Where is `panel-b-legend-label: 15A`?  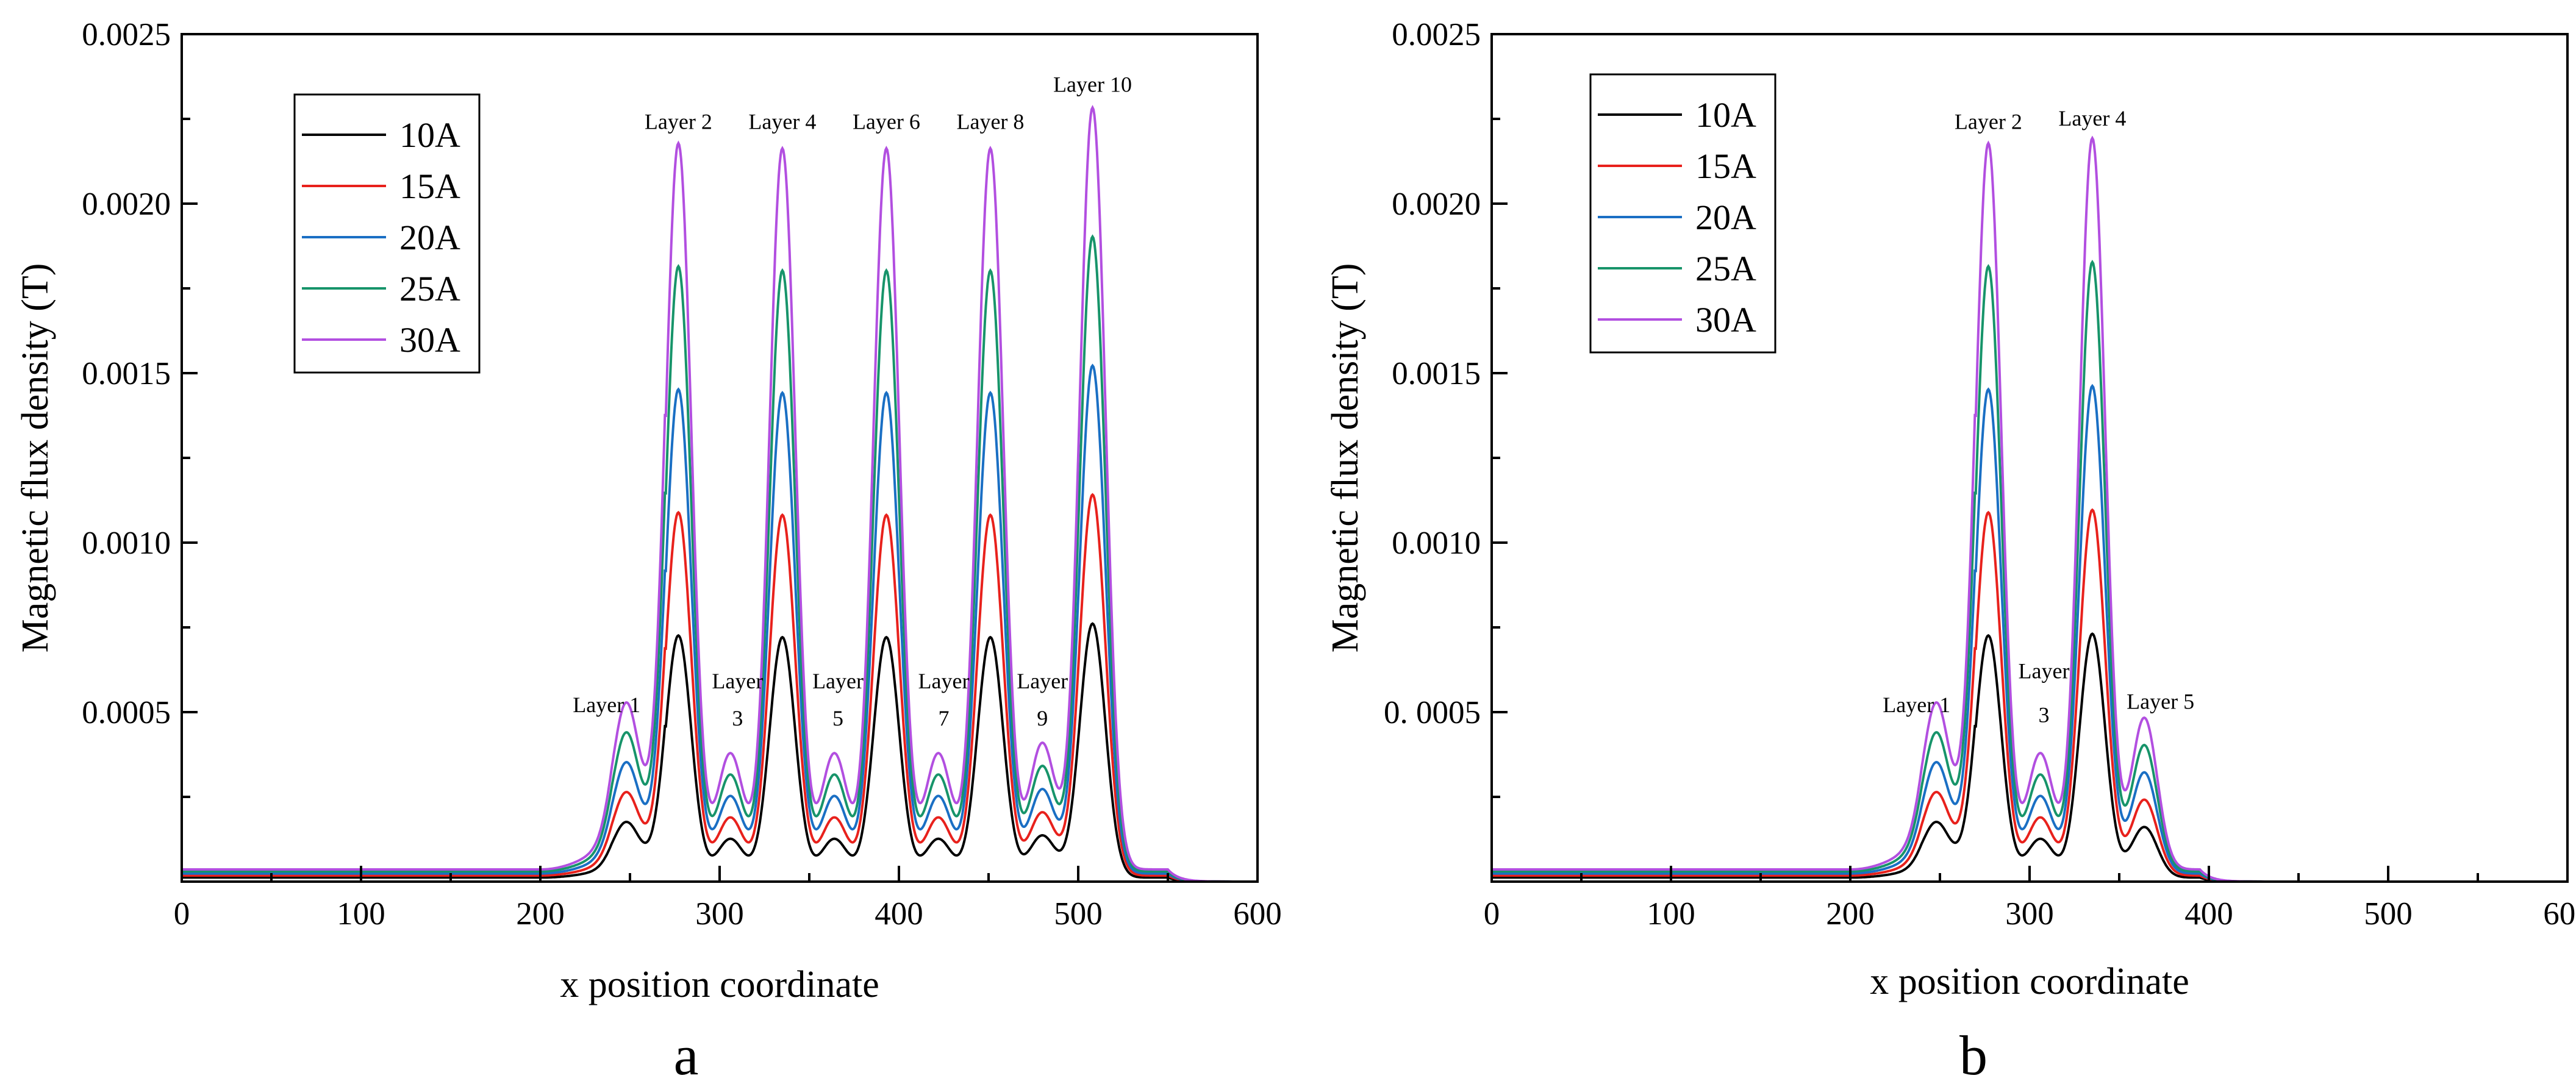 panel-b-legend-label: 15A is located at coordinates (1725, 166).